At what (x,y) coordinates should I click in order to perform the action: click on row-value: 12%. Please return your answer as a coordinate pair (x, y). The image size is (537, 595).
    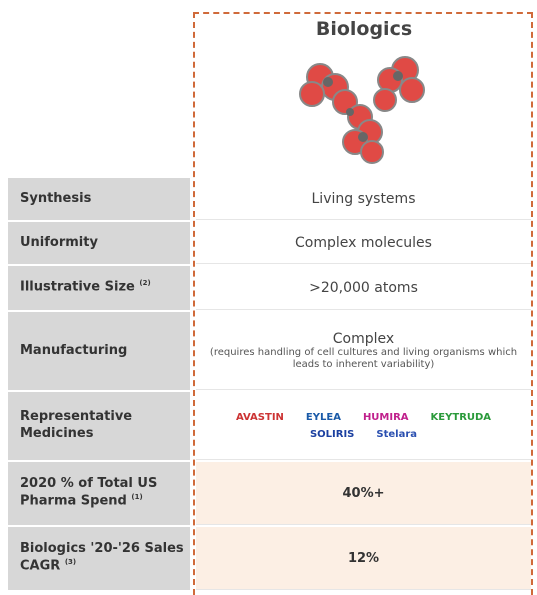
    Looking at the image, I should click on (363, 558).